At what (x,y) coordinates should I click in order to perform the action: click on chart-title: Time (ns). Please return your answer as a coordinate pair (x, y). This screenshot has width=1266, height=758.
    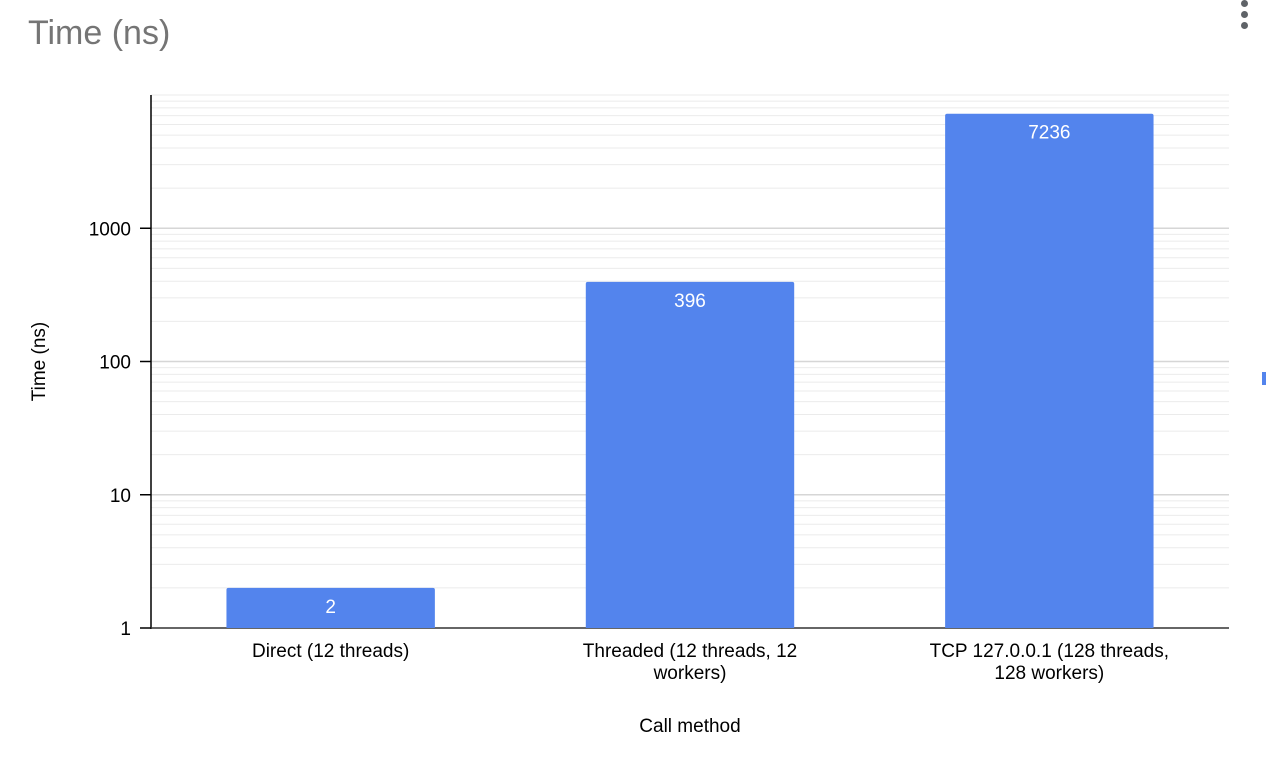
    Looking at the image, I should click on (99, 33).